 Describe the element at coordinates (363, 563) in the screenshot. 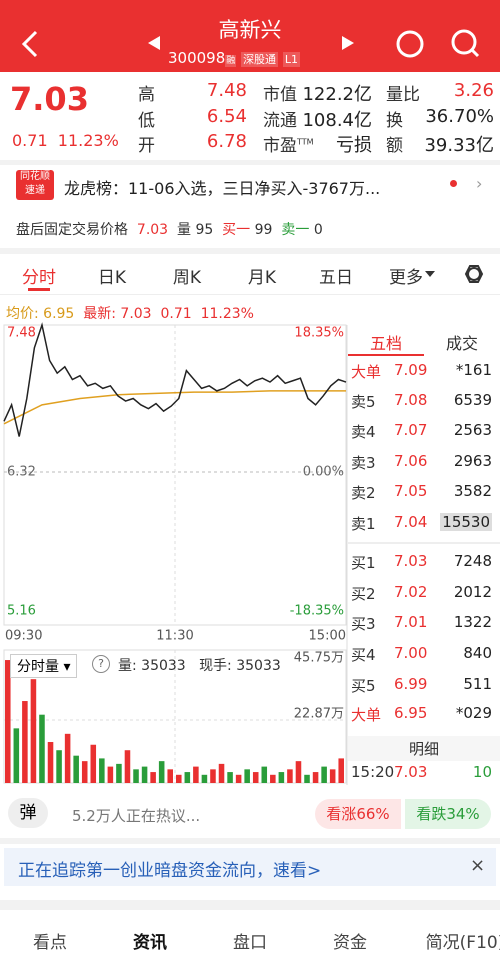

I see `book-label: 买1` at that location.